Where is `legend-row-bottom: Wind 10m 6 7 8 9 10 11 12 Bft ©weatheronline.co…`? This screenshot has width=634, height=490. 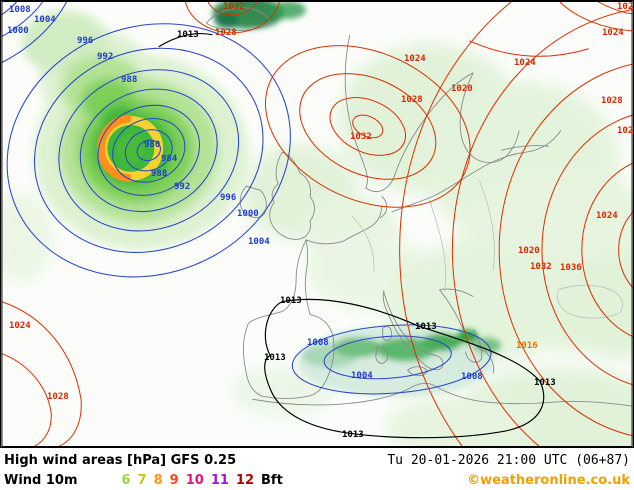 legend-row-bottom: Wind 10m 6 7 8 9 10 11 12 Bft ©weatheronline.co… is located at coordinates (317, 480).